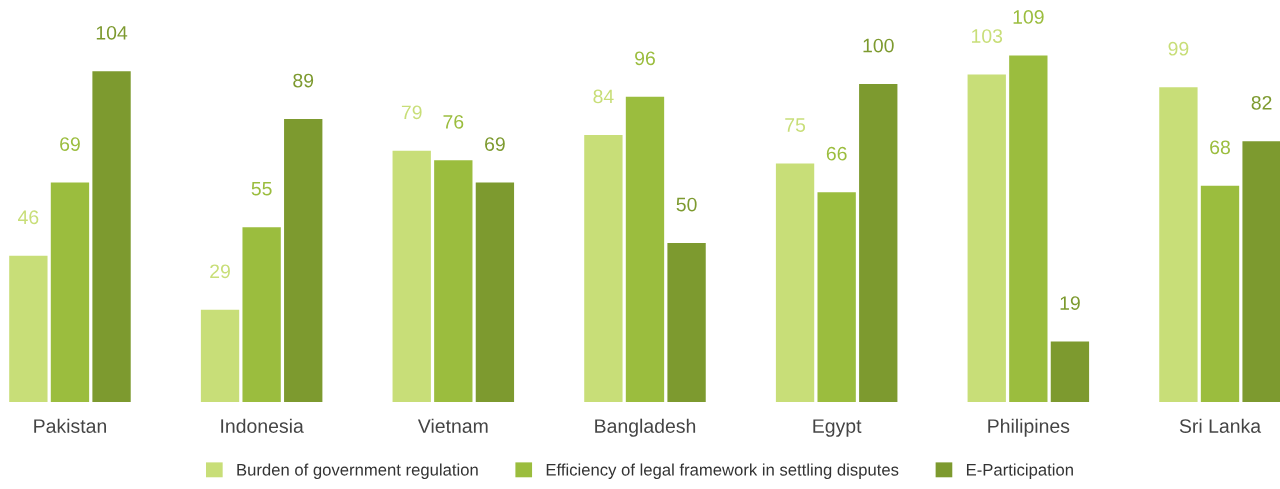 Image resolution: width=1280 pixels, height=489 pixels. I want to click on x-tick-label: Philipines, so click(1029, 427).